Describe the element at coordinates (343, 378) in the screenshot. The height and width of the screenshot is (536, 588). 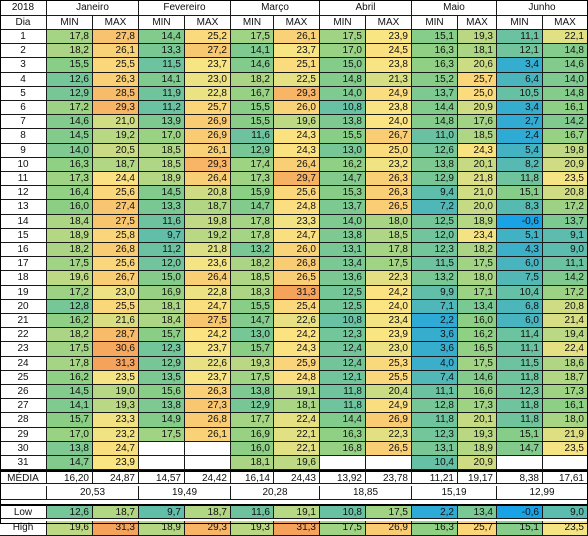
I see `temperature-cell: 12,1` at that location.